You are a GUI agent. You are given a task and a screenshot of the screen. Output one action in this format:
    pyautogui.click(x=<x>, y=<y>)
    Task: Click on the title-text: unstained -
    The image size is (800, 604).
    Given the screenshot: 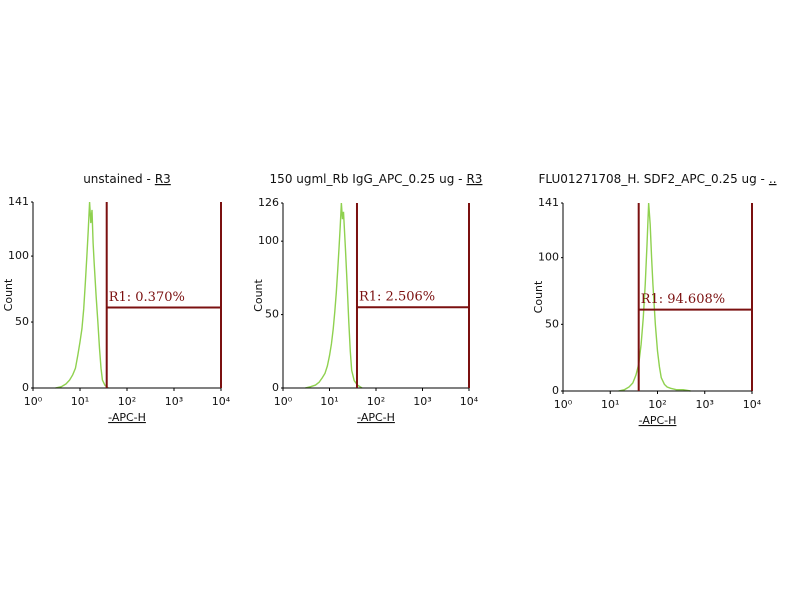 What is the action you would take?
    pyautogui.click(x=117, y=179)
    